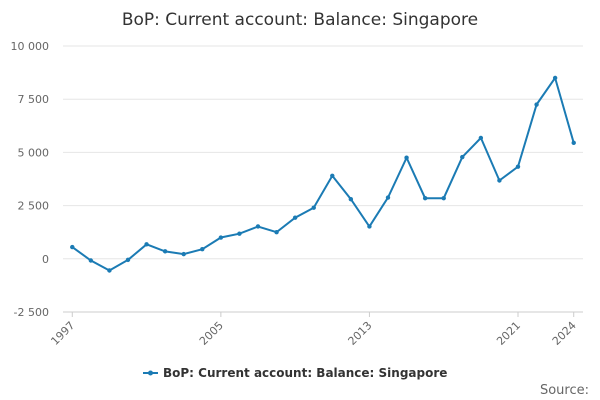 The height and width of the screenshot is (400, 600). What do you see at coordinates (62, 333) in the screenshot?
I see `x-tick-label: 1997` at bounding box center [62, 333].